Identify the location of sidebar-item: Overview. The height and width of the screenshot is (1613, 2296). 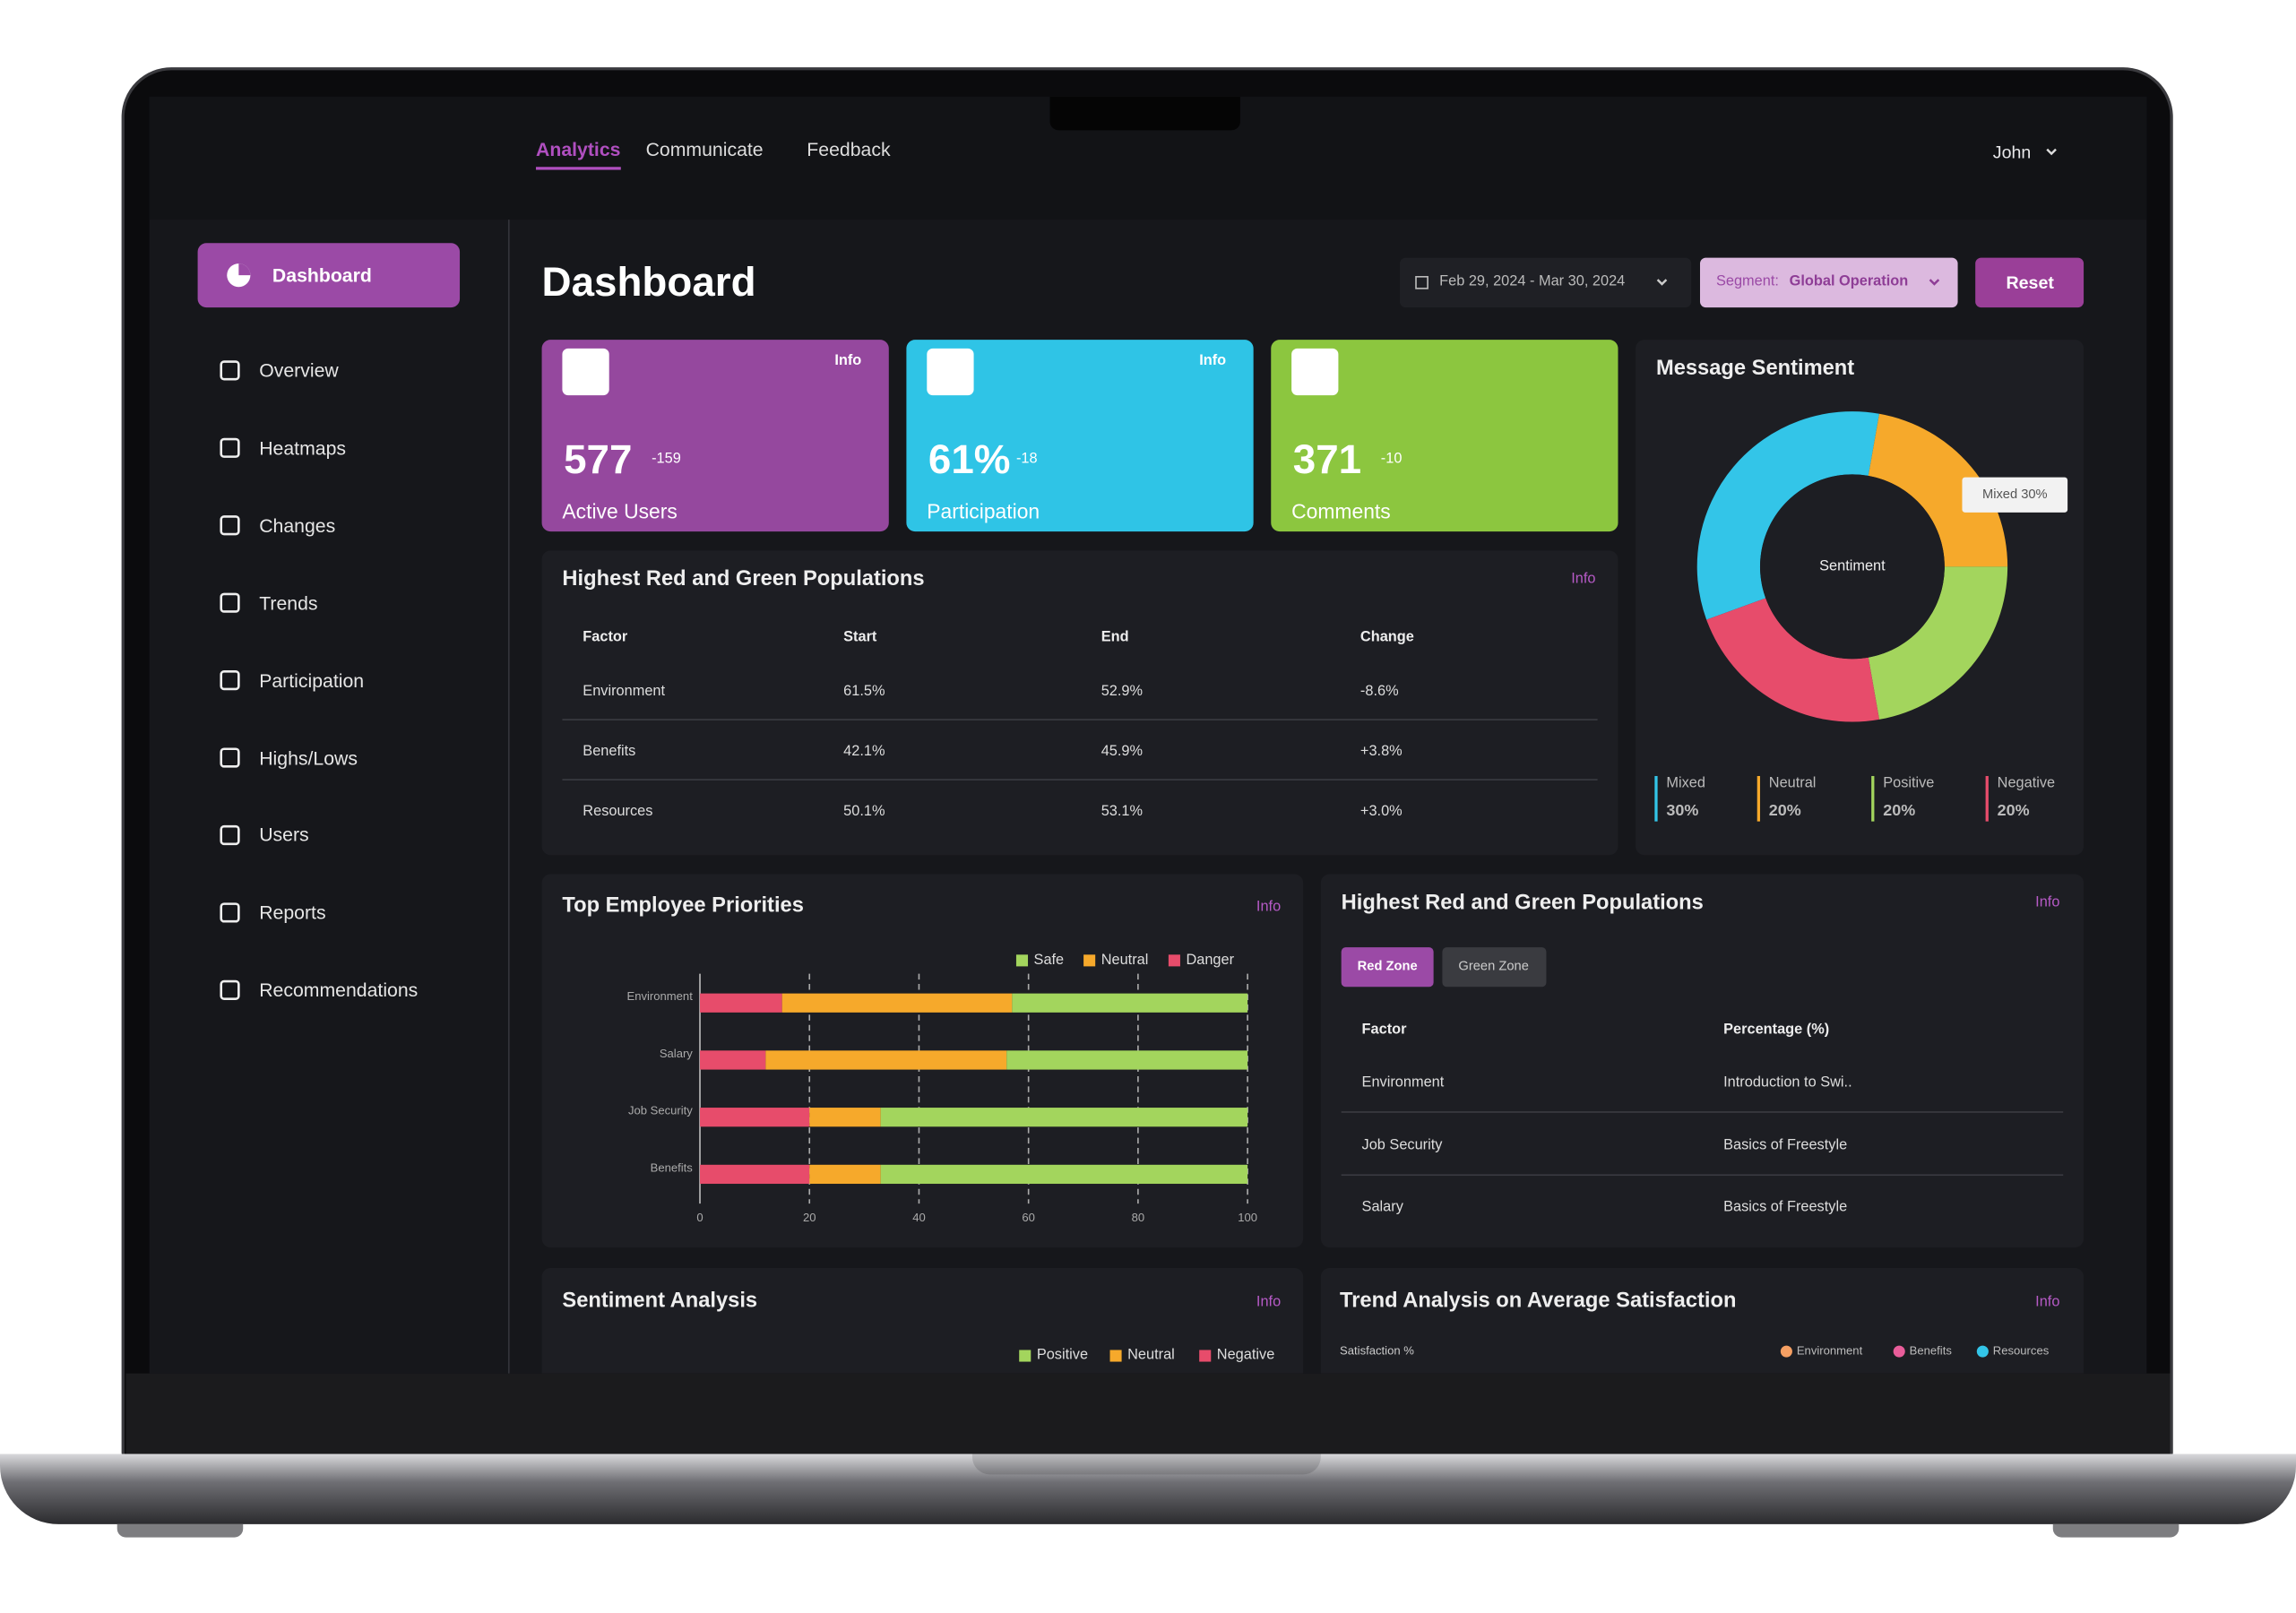
(299, 370).